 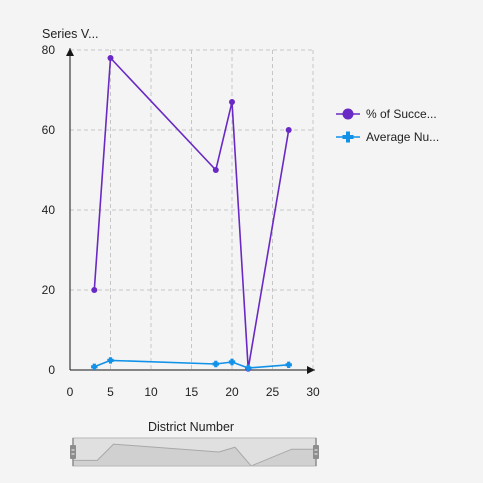 I want to click on legend-marker-plus-icon, so click(x=348, y=137).